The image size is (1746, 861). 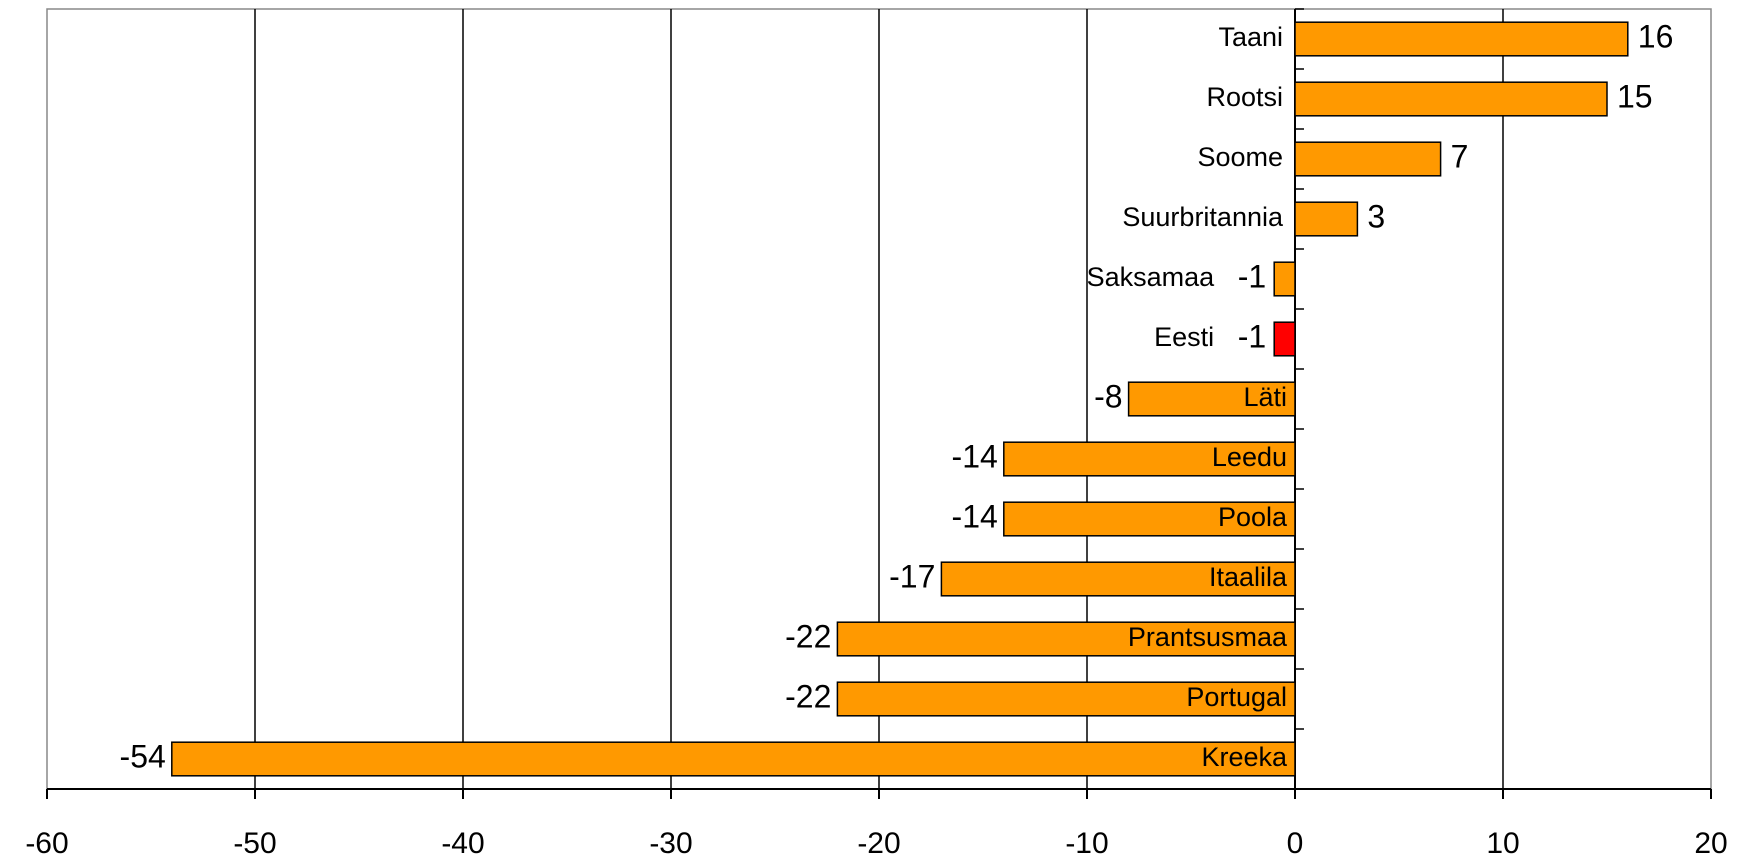 I want to click on category-label: Soome, so click(x=1240, y=157).